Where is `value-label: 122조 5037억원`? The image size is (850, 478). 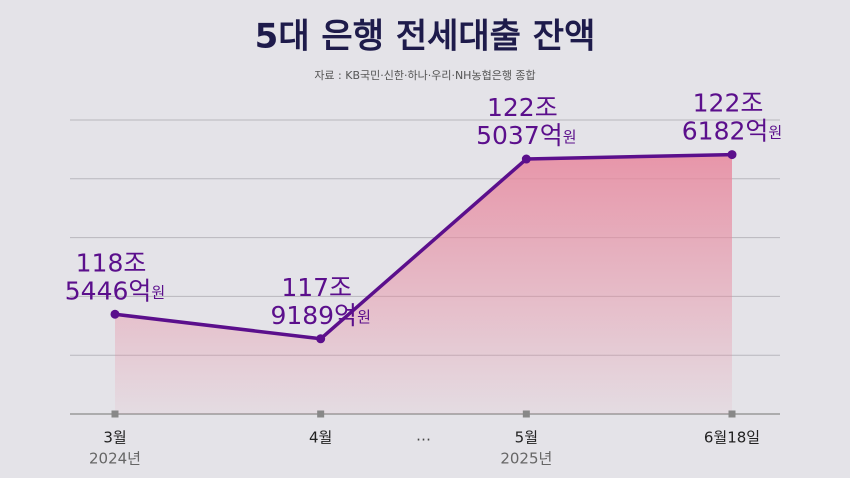
value-label: 122조 5037억원 is located at coordinates (526, 121).